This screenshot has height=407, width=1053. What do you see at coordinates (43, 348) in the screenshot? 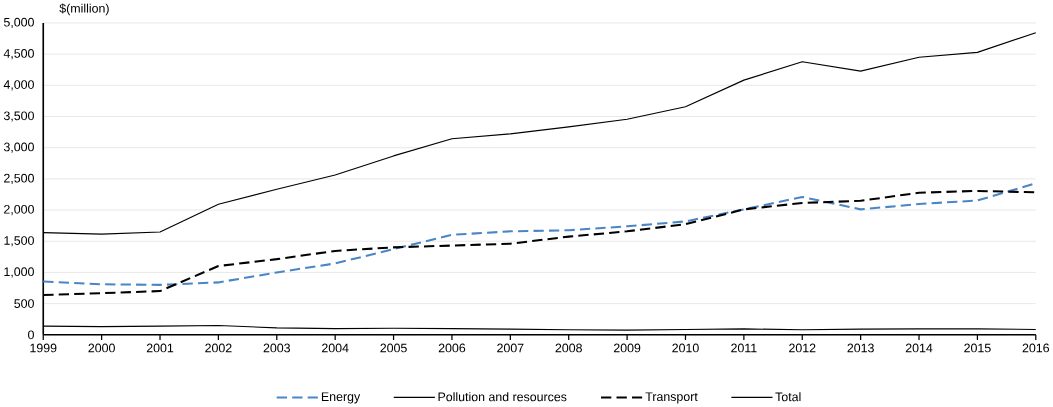
I see `x-tick-label: 1999` at bounding box center [43, 348].